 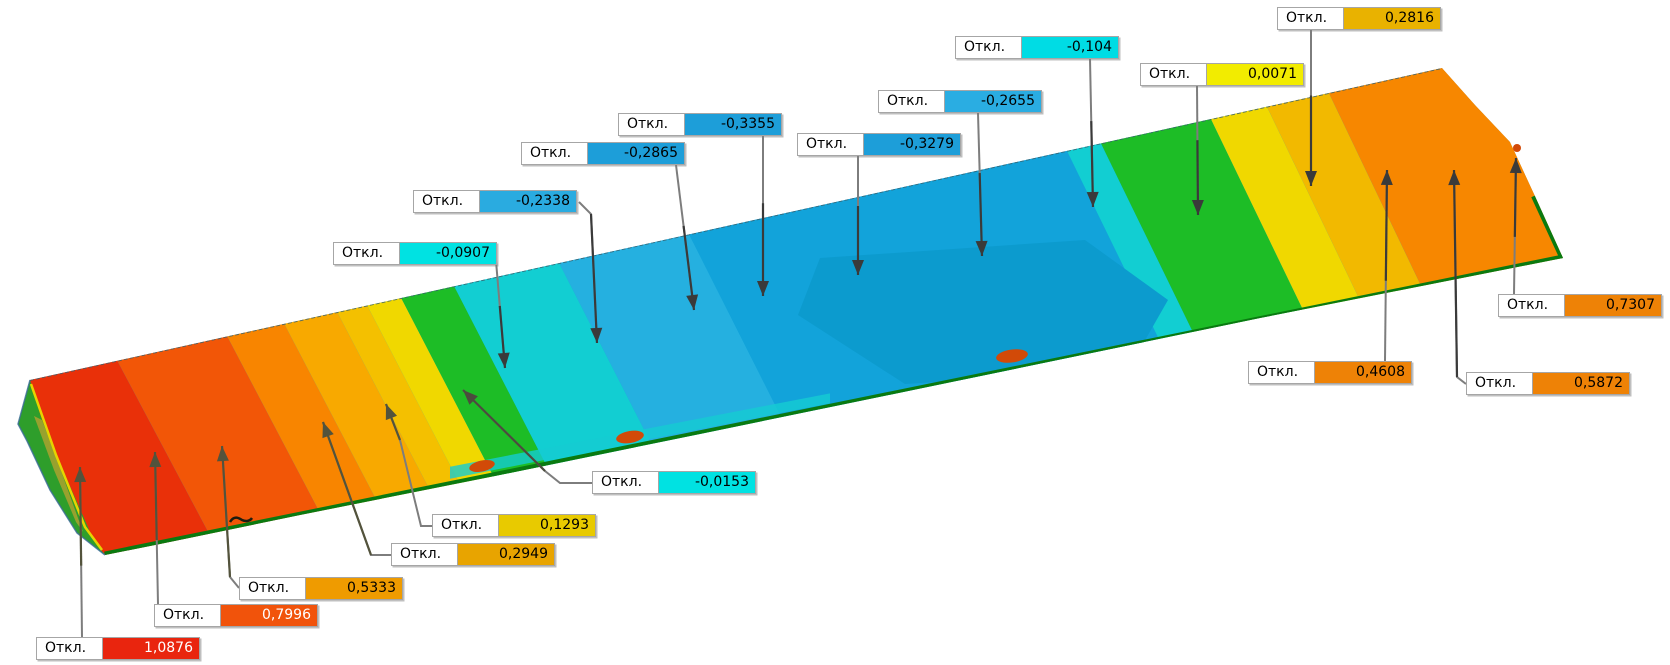 I want to click on deviation-callout-value: -0,0907, so click(x=448, y=253).